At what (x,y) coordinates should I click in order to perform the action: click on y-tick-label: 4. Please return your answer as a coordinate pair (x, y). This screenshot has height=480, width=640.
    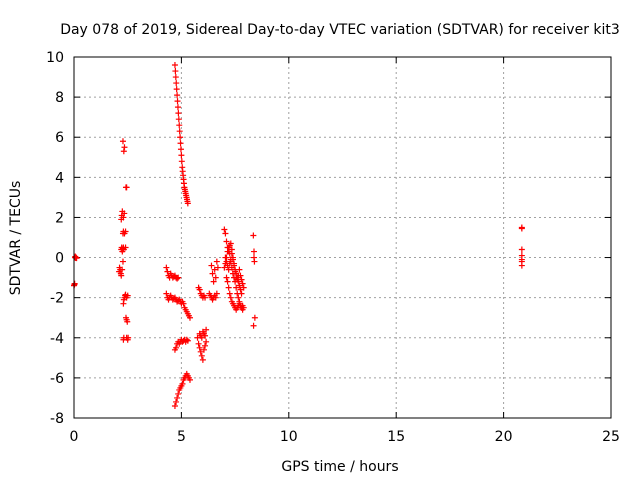
    Looking at the image, I should click on (59, 178).